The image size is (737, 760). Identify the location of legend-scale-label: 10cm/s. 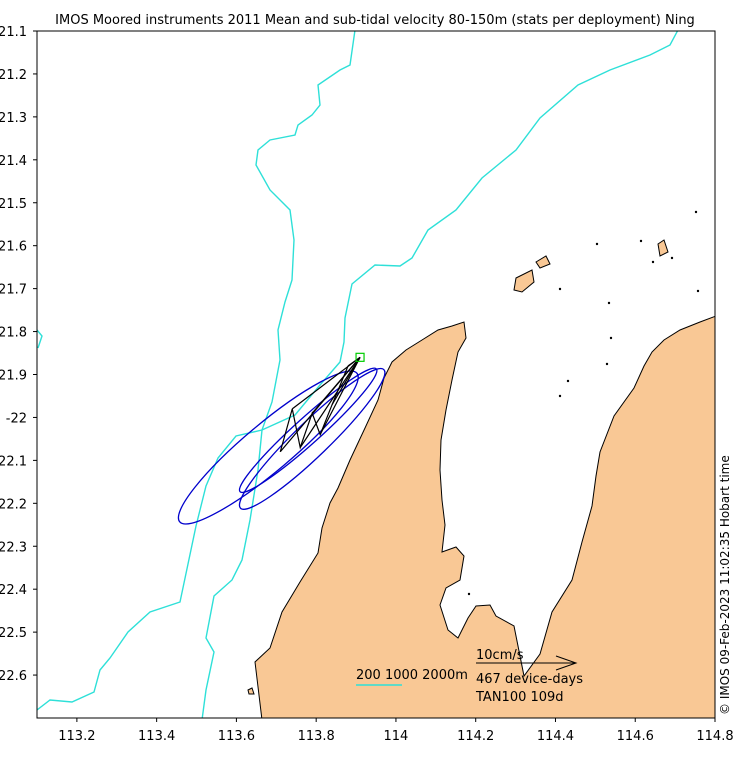
(500, 655).